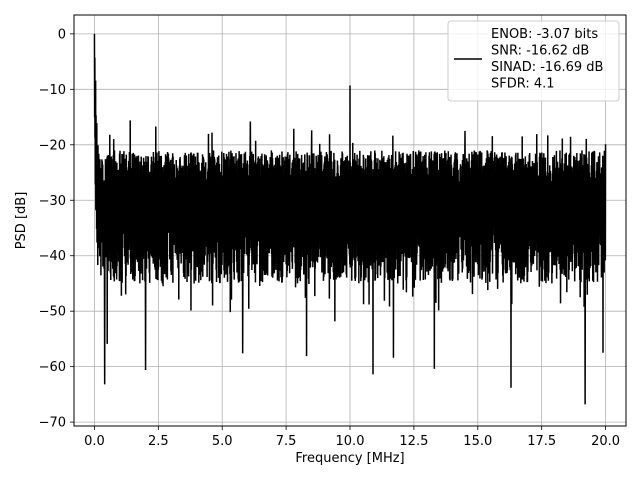 The height and width of the screenshot is (480, 640). Describe the element at coordinates (547, 67) in the screenshot. I see `legend-sinad: SINAD: -16.69 dB` at that location.